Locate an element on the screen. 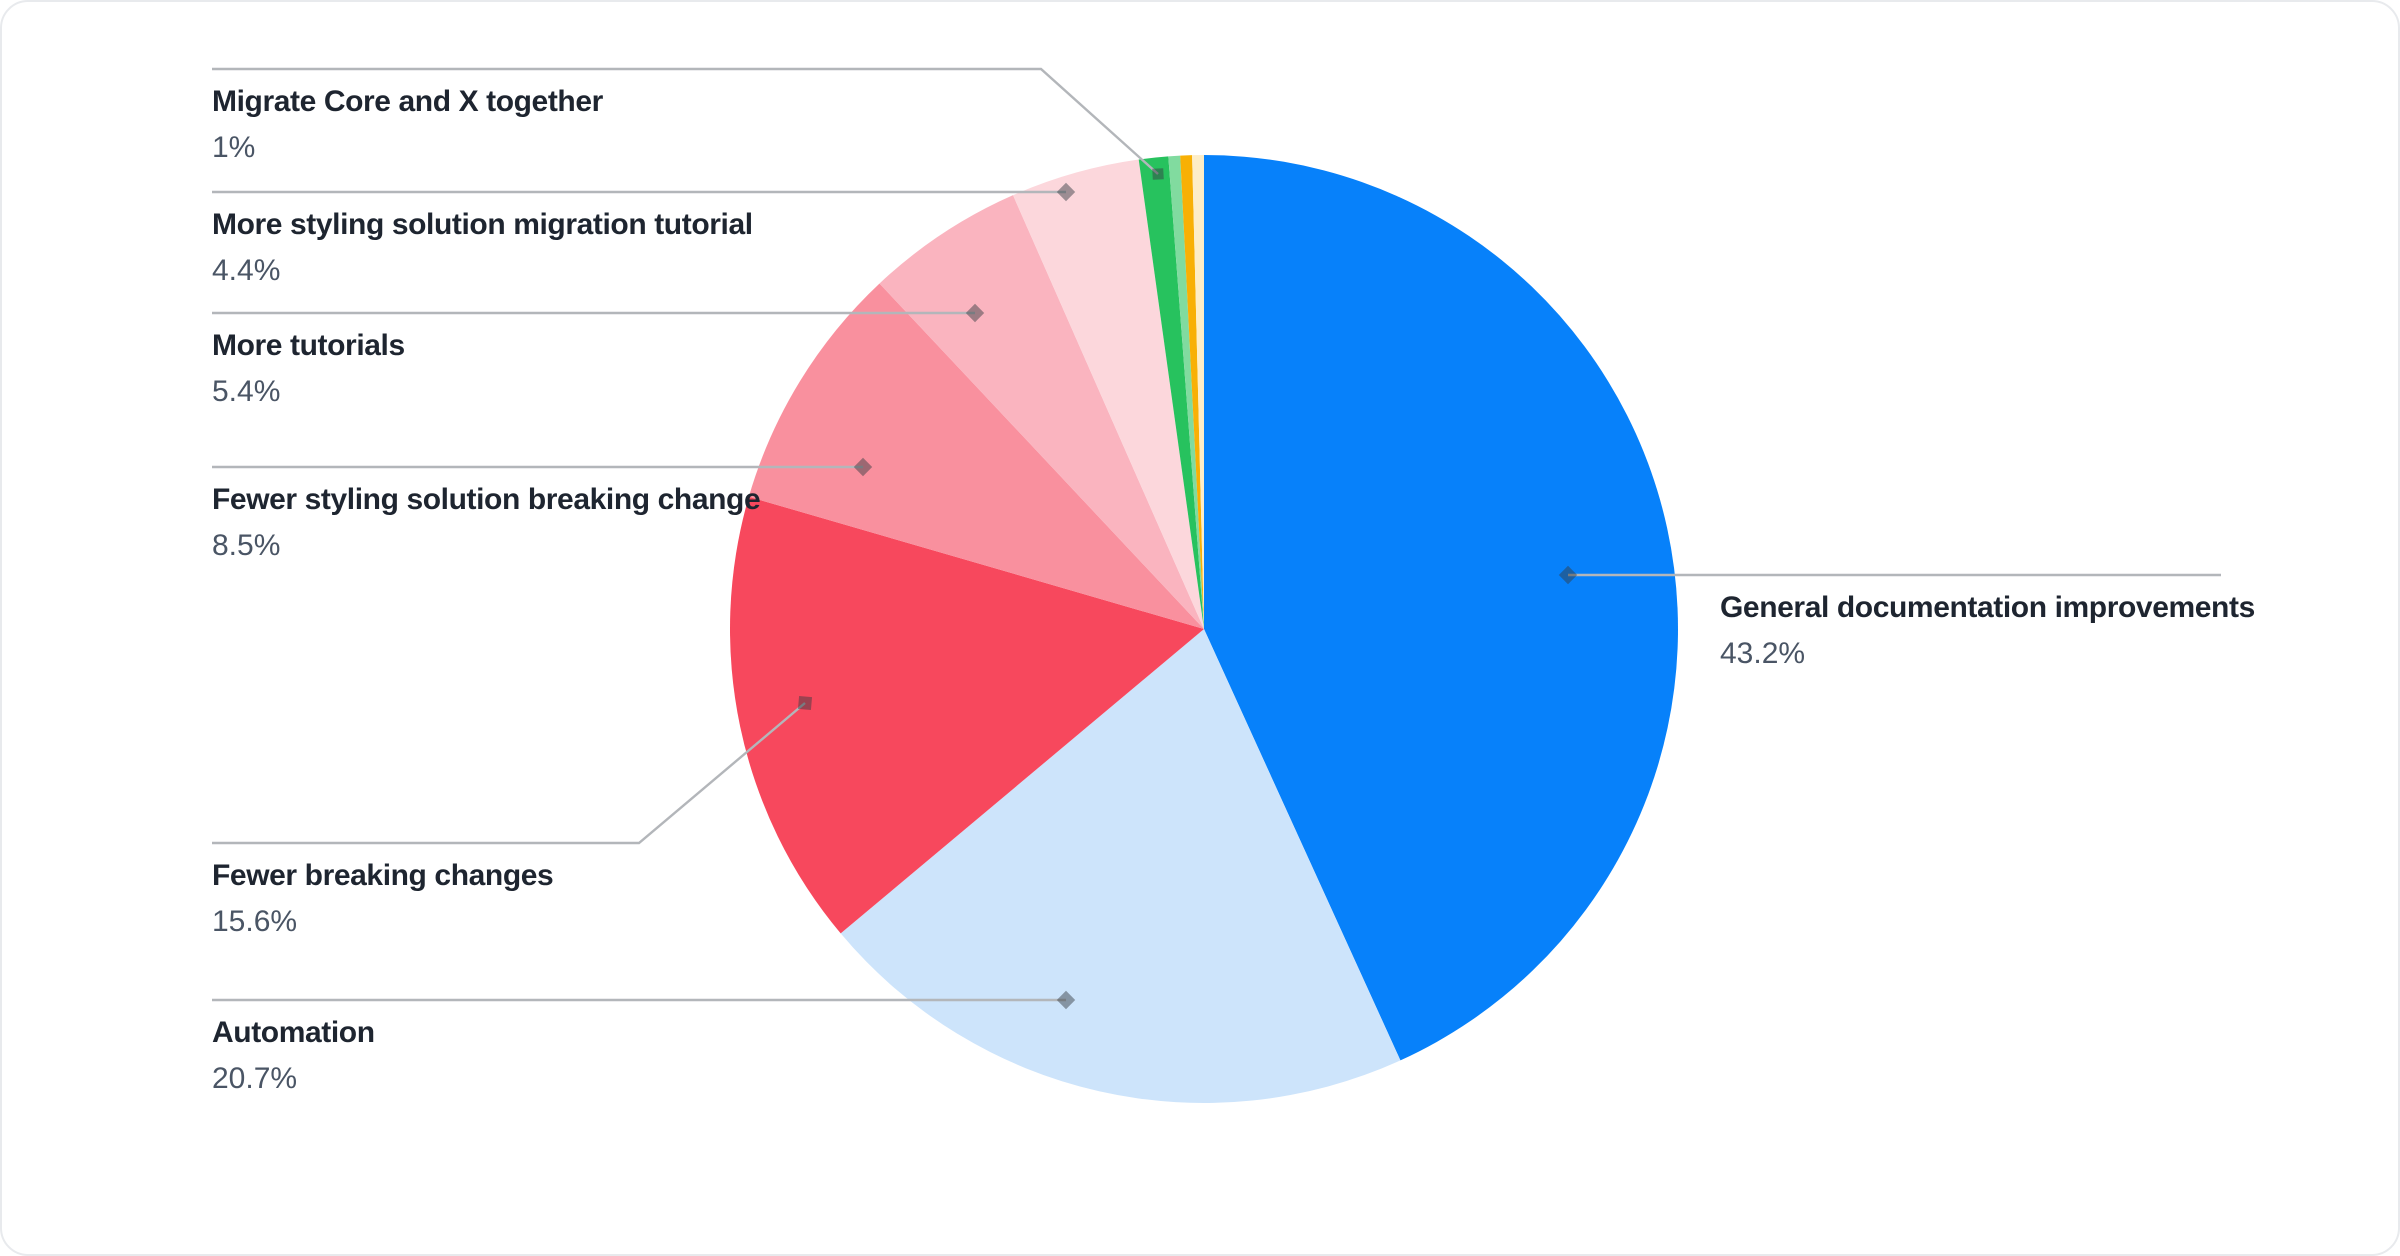 The height and width of the screenshot is (1256, 2400). callout-general-docs: General documentation improvements 43.2% is located at coordinates (1987, 631).